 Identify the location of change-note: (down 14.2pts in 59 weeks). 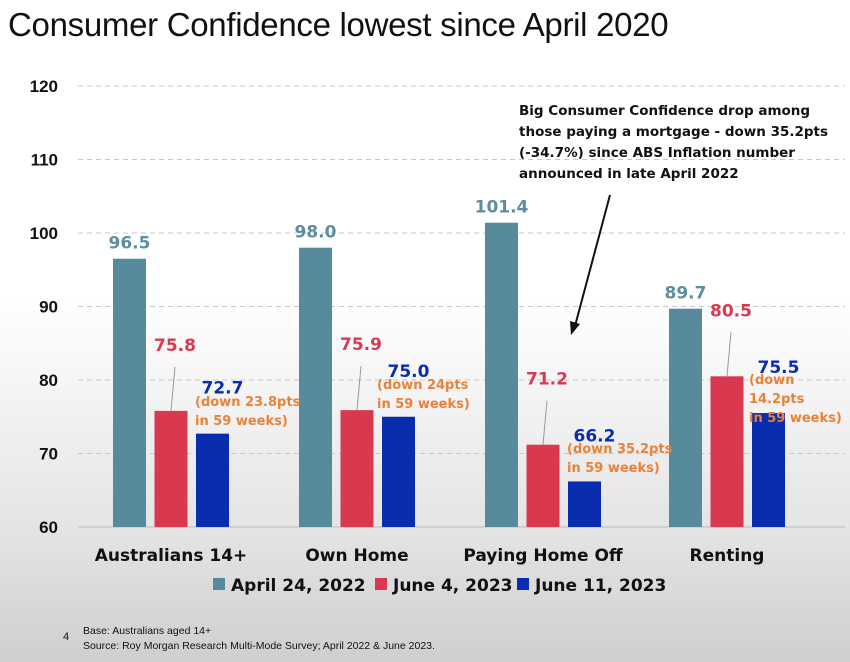
(799, 399).